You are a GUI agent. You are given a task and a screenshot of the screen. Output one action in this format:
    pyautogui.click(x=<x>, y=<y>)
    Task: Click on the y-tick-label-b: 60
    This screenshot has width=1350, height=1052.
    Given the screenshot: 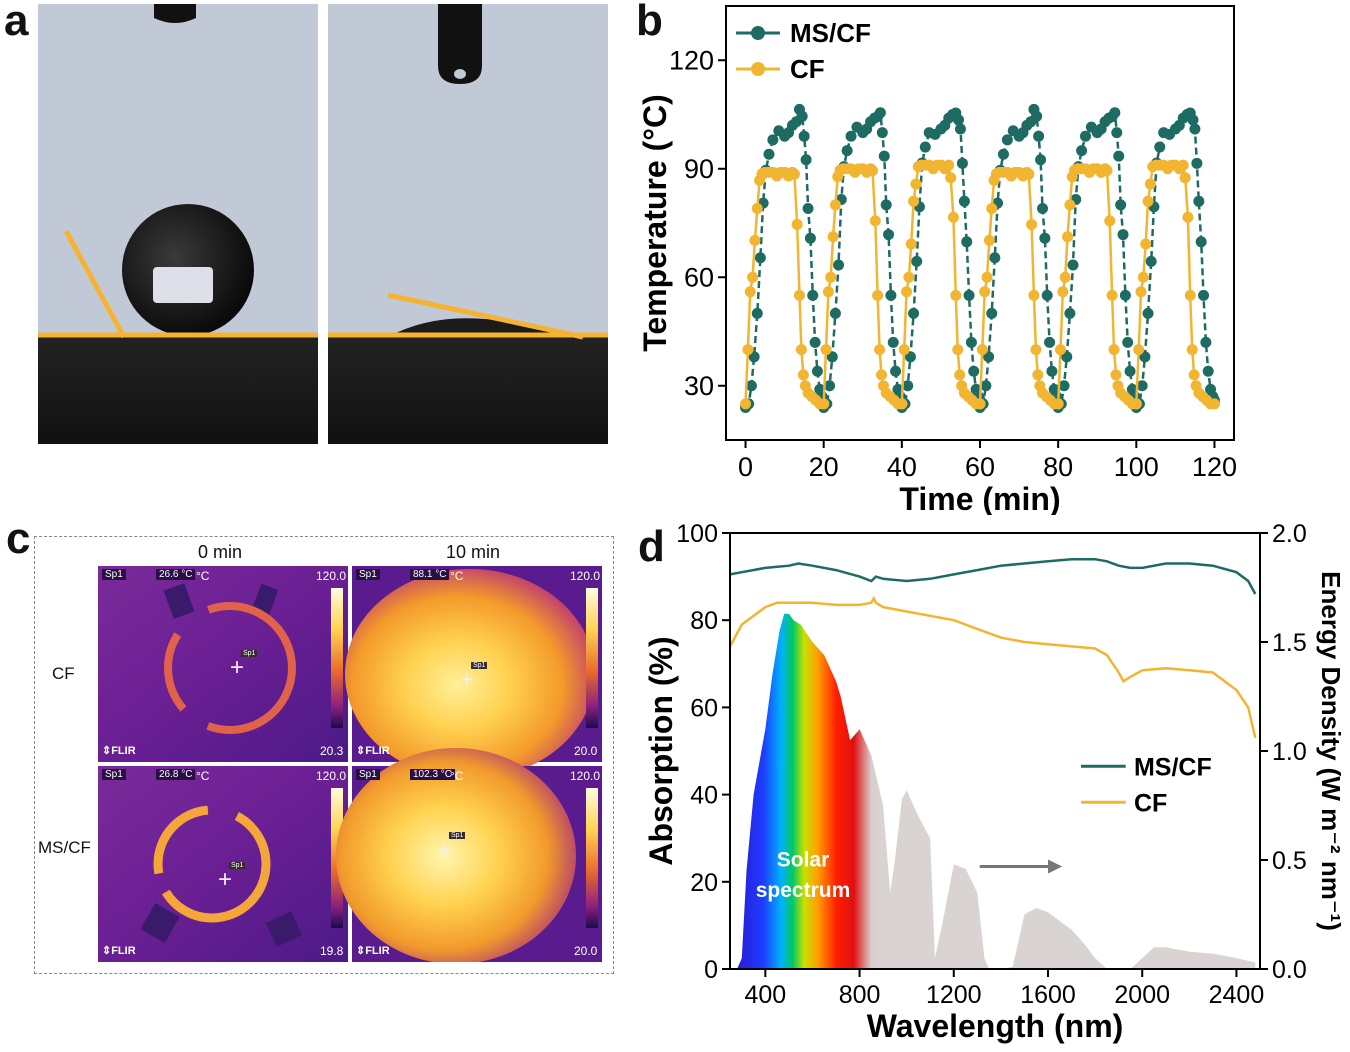 What is the action you would take?
    pyautogui.click(x=699, y=277)
    